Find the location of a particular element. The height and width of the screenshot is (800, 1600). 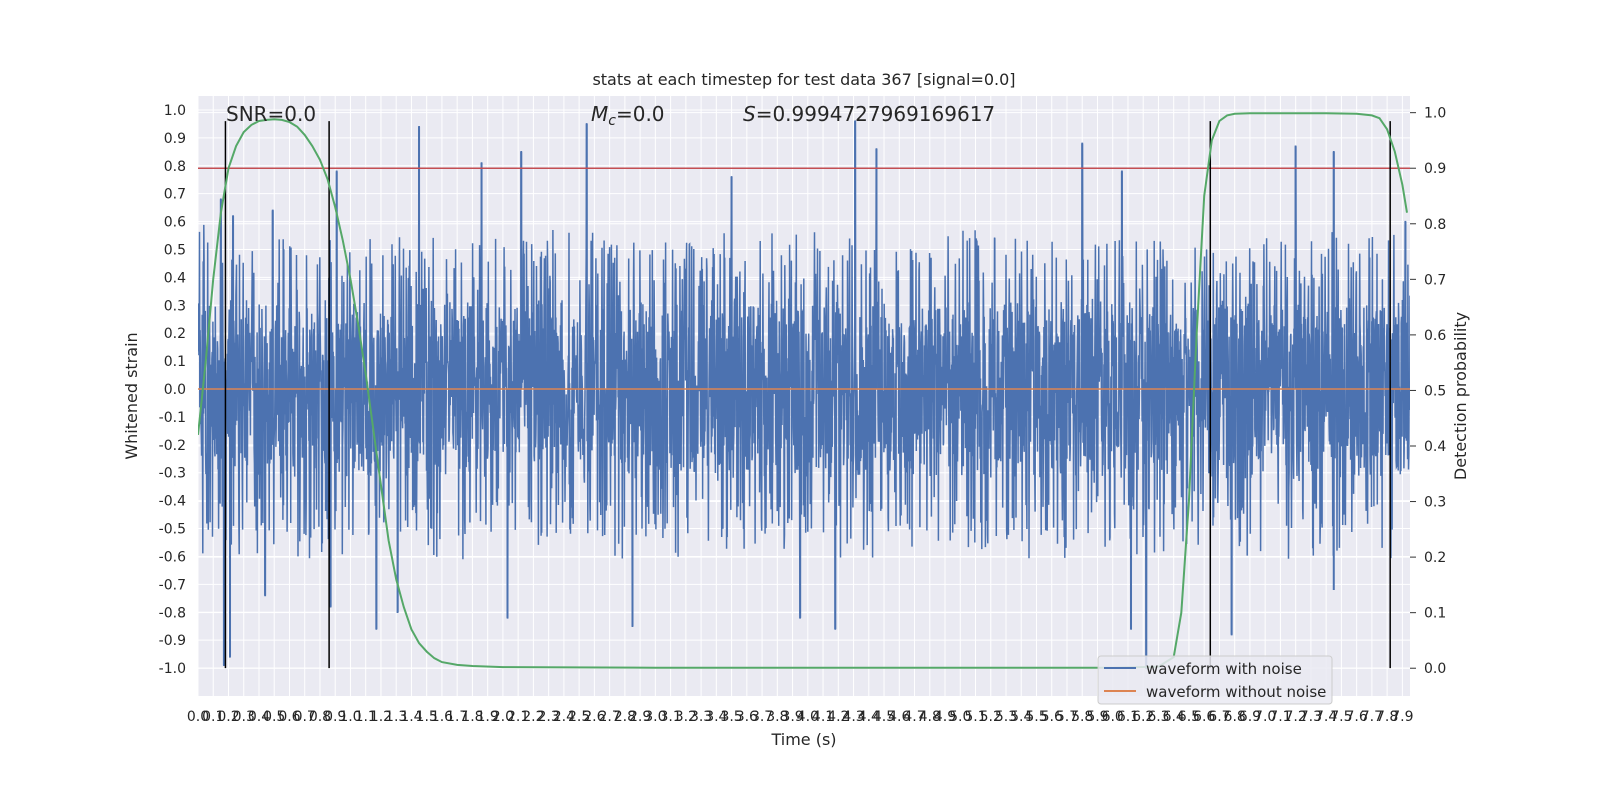

left-y-tick-label: -0.2 is located at coordinates (172, 446).